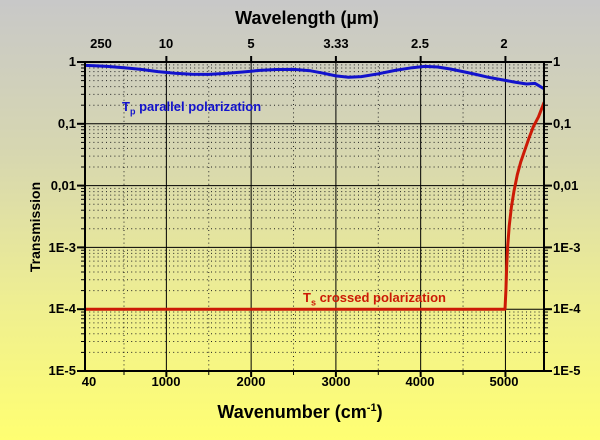 Image resolution: width=600 pixels, height=440 pixels. I want to click on top-tick-label-5: 5, so click(251, 43).